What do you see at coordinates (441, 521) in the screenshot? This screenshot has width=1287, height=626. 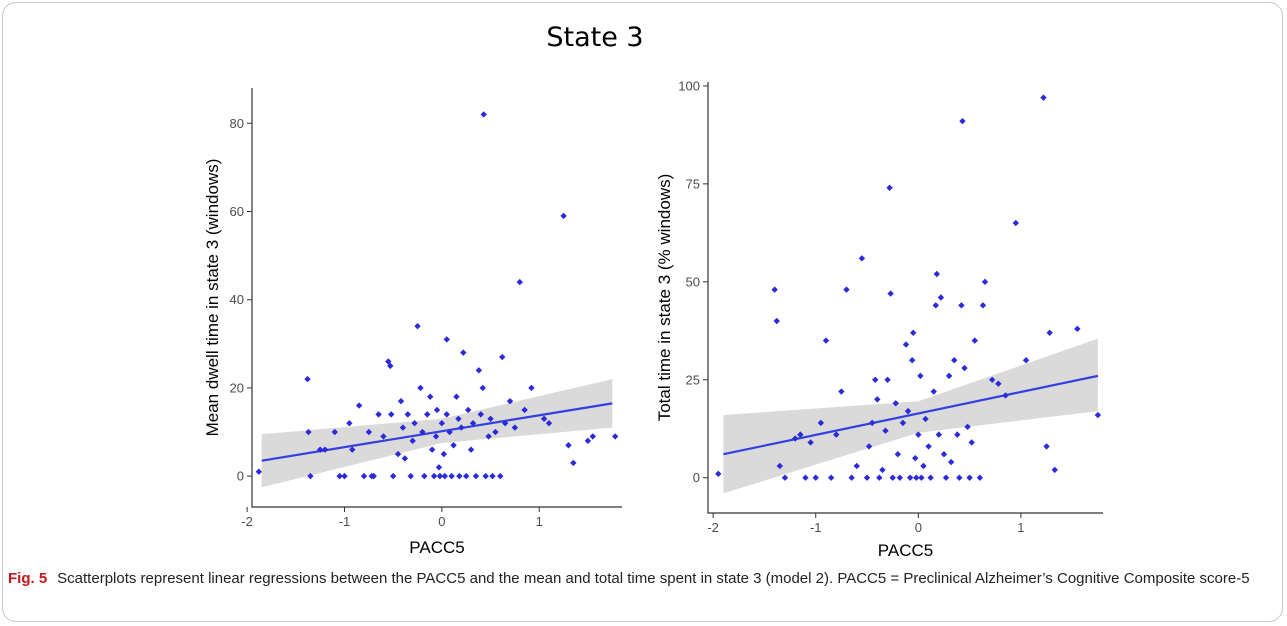 I see `left-x-tick-label: 0` at bounding box center [441, 521].